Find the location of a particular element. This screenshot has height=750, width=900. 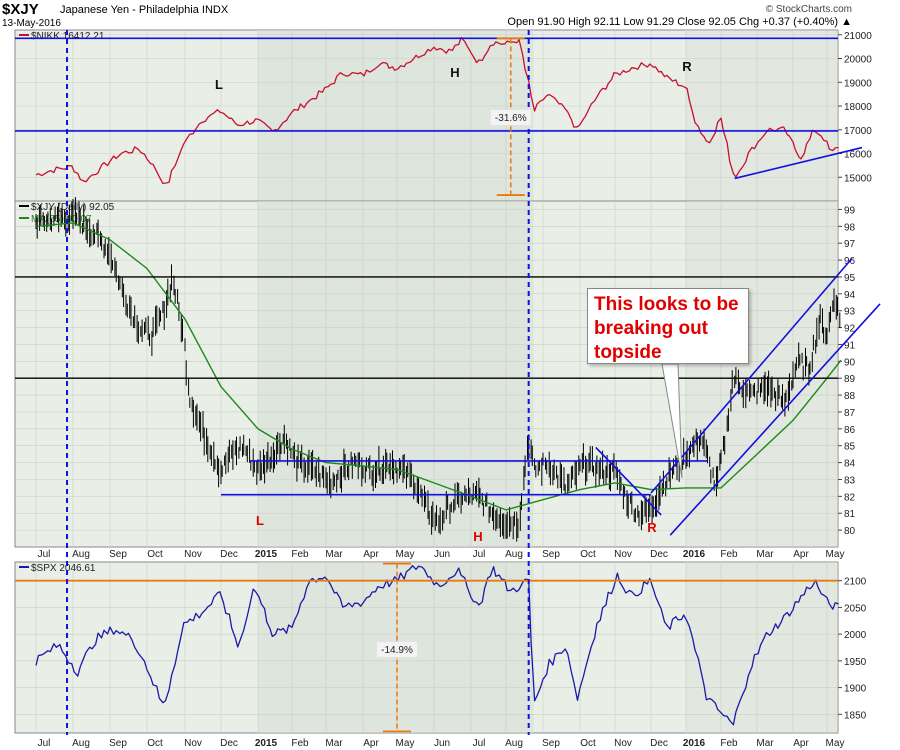

y-tick-label: 92 is located at coordinates (850, 329).